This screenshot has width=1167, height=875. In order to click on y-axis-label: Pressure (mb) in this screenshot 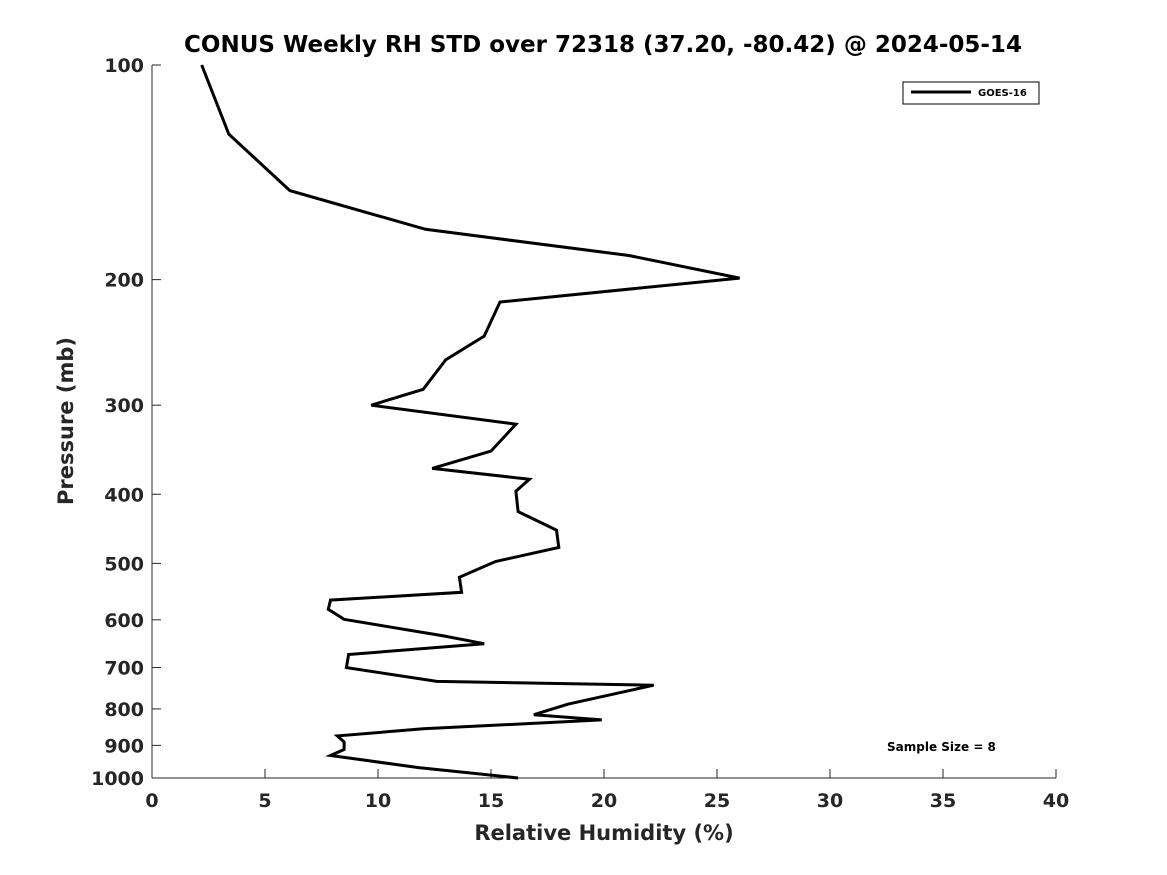, I will do `click(66, 421)`.